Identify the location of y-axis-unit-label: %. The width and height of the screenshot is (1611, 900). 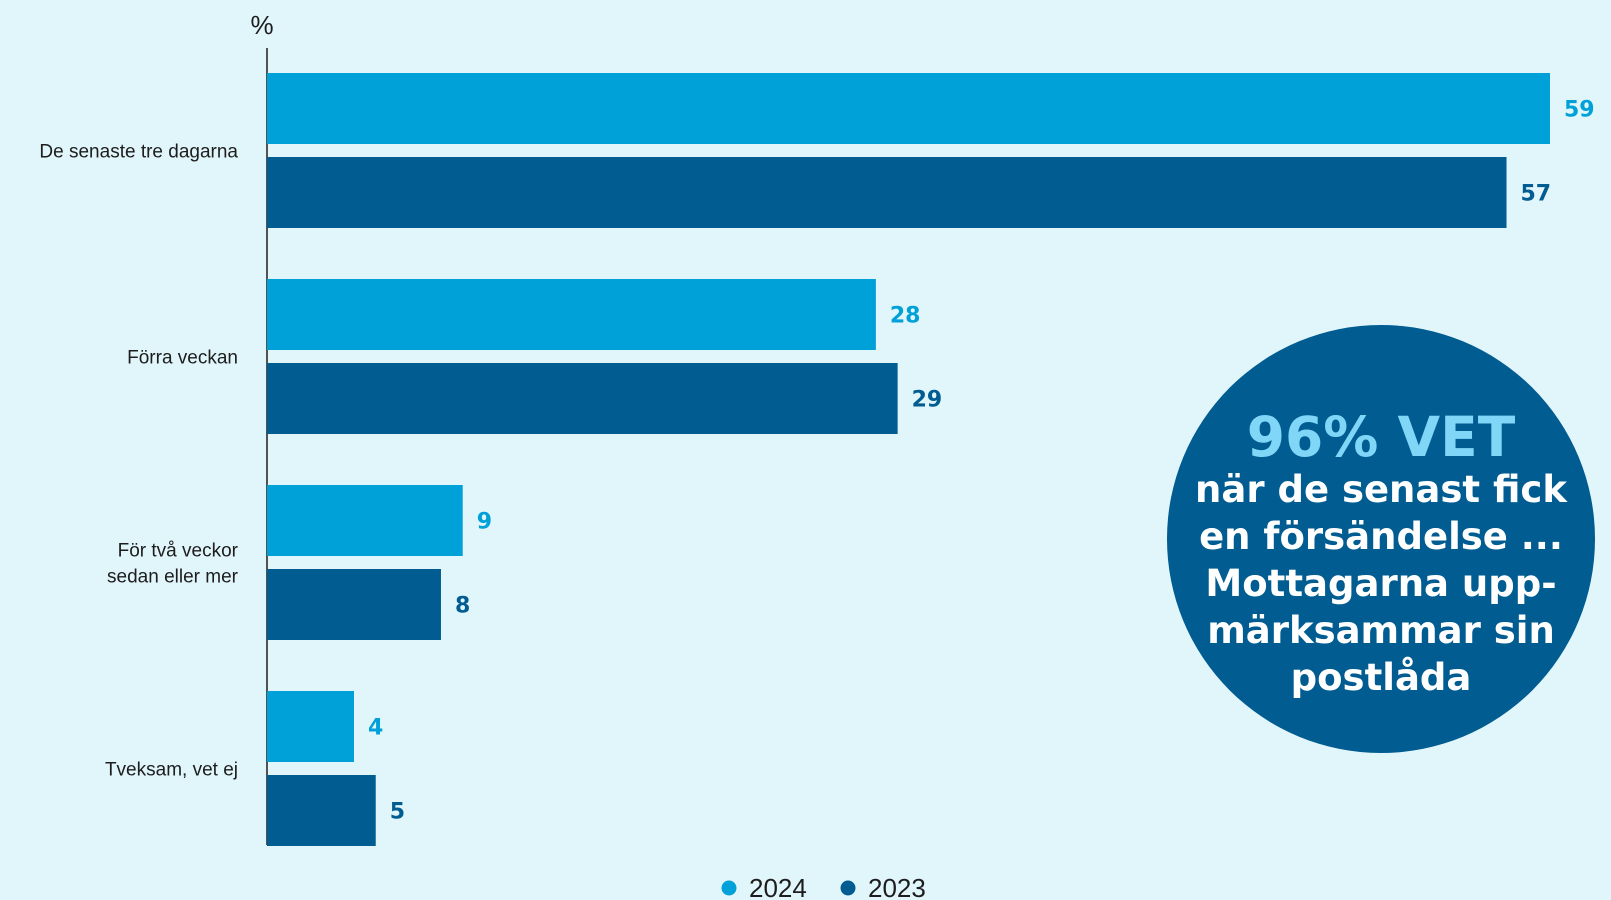
(261, 25).